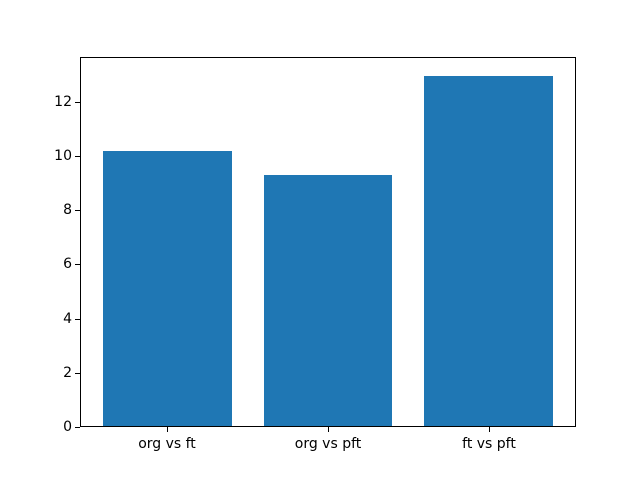 Image resolution: width=640 pixels, height=480 pixels. I want to click on bar-org-vs-ft, so click(167, 288).